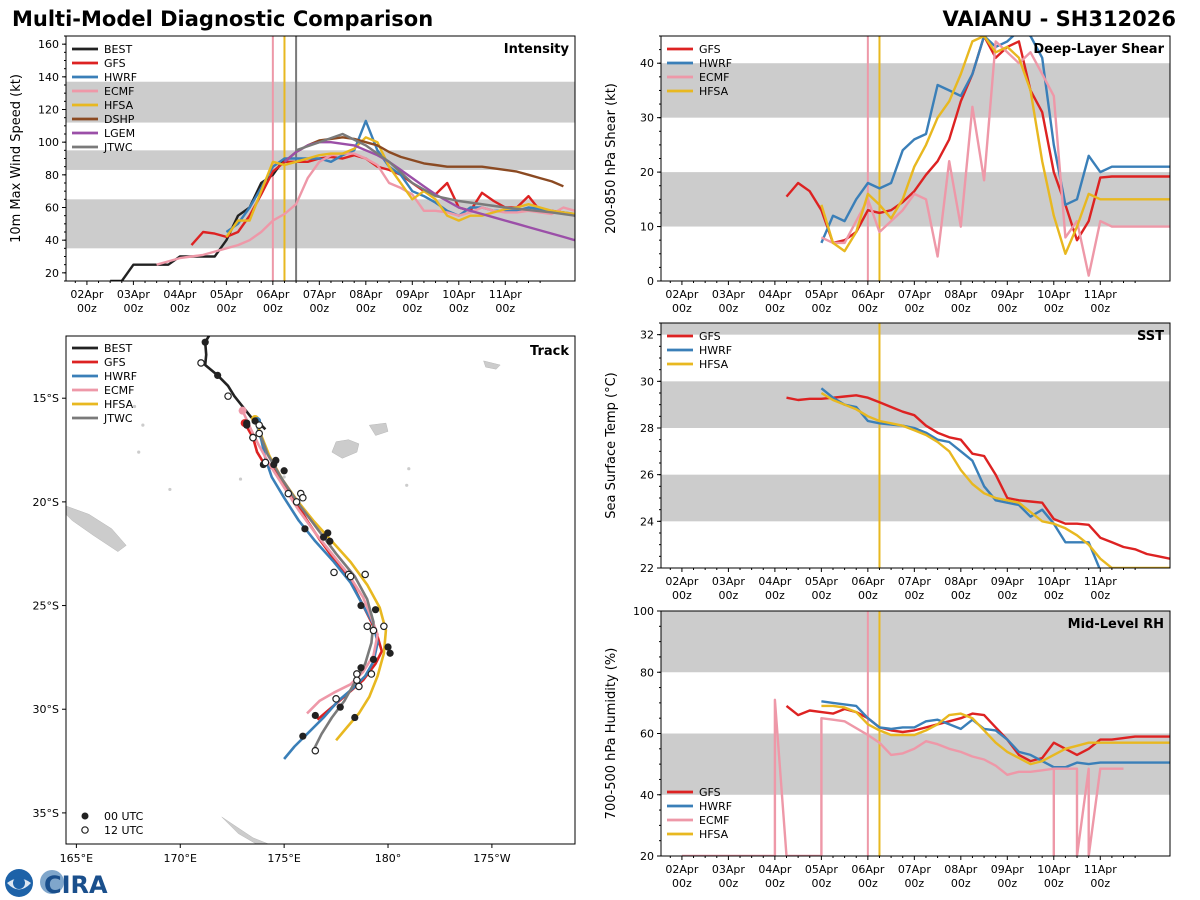 The image size is (1200, 900). Describe the element at coordinates (506, 294) in the screenshot. I see `intensity-xtick-date: 11Apr` at that location.